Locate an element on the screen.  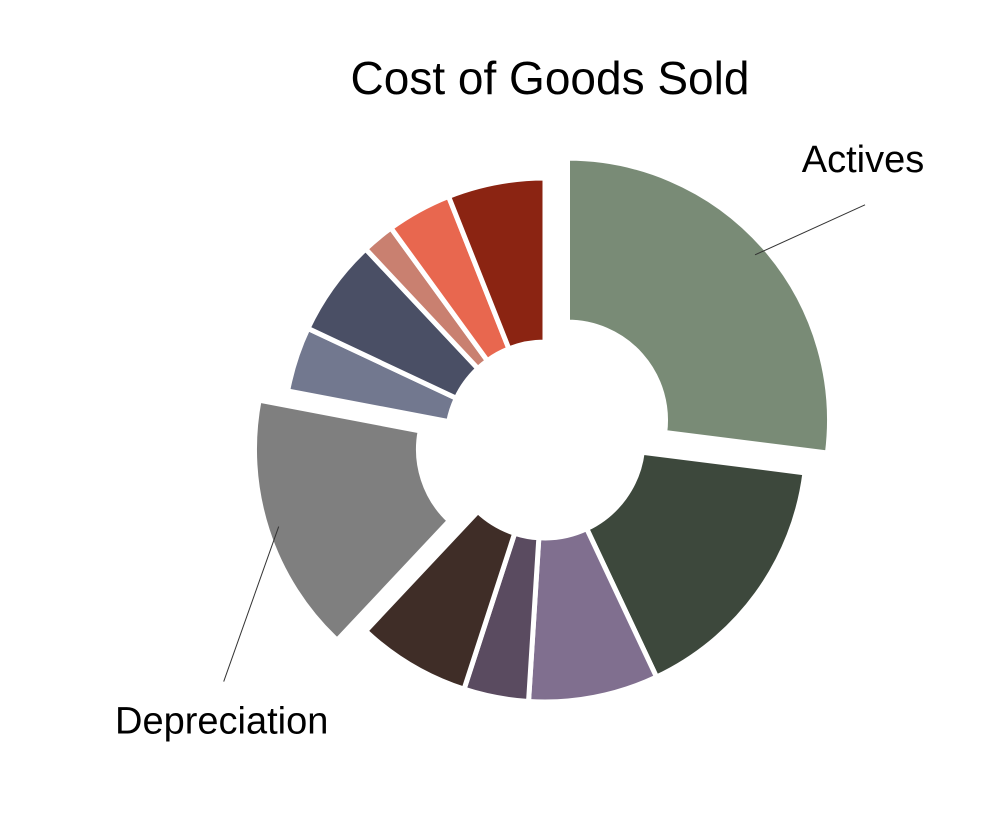
slice-label: Actives is located at coordinates (863, 160).